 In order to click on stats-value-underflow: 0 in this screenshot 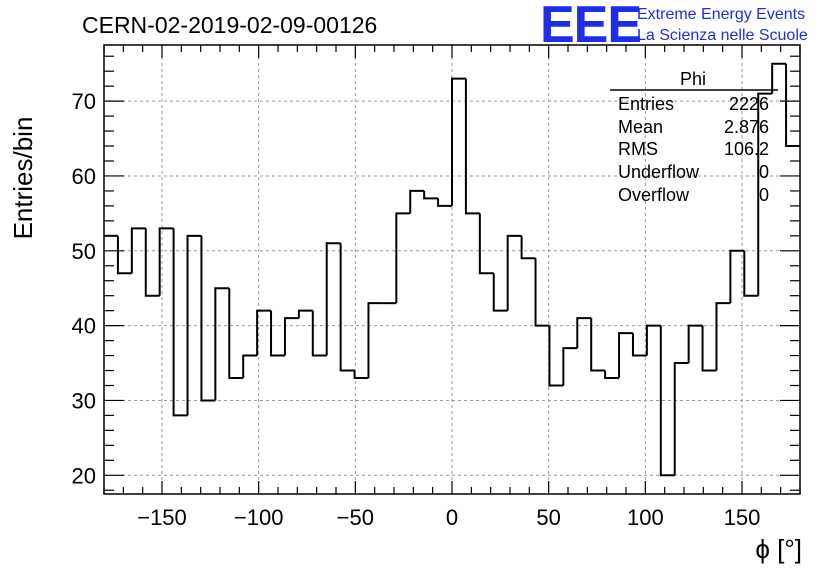, I will do `click(764, 172)`.